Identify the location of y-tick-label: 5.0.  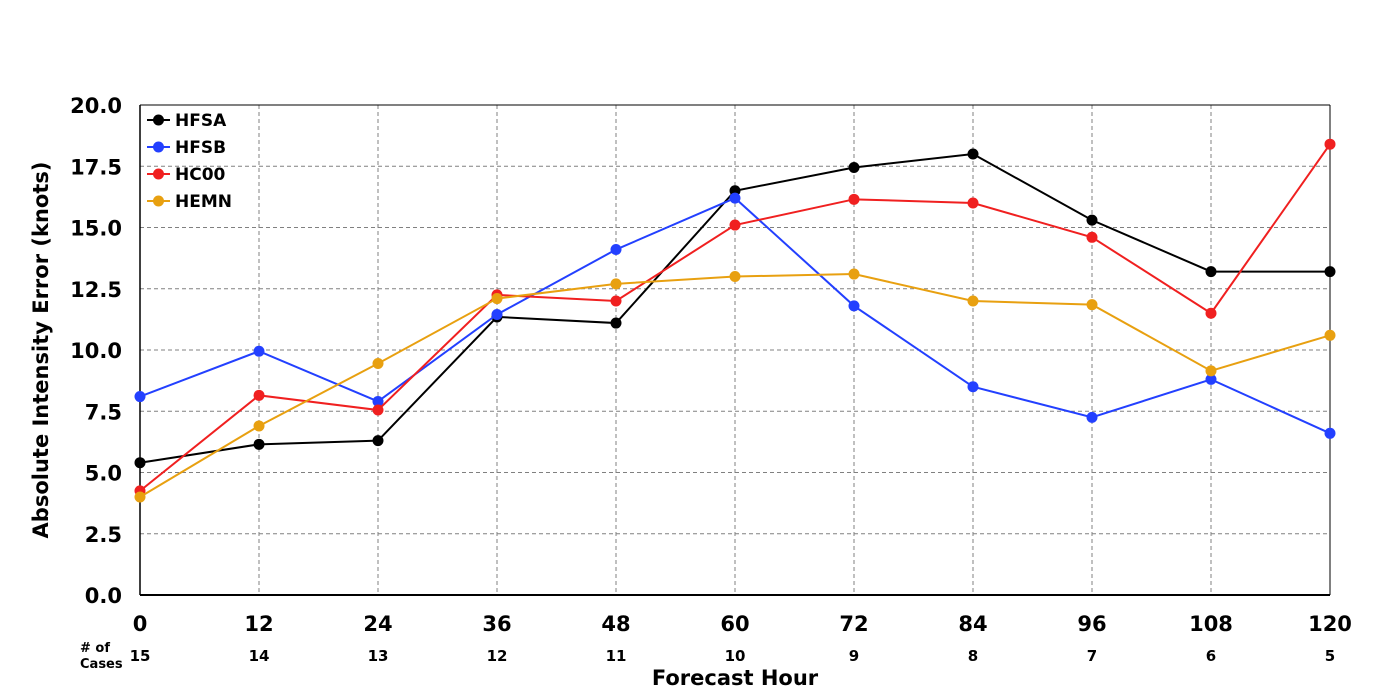
(103, 474).